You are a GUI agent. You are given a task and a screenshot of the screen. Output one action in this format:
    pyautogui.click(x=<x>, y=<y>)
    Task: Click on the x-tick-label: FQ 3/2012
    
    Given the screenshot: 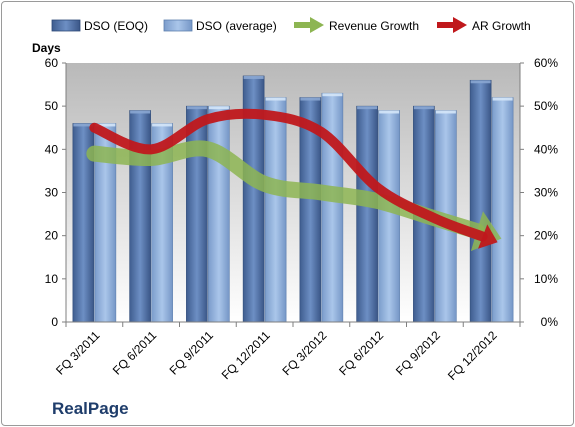 What is the action you would take?
    pyautogui.click(x=305, y=353)
    